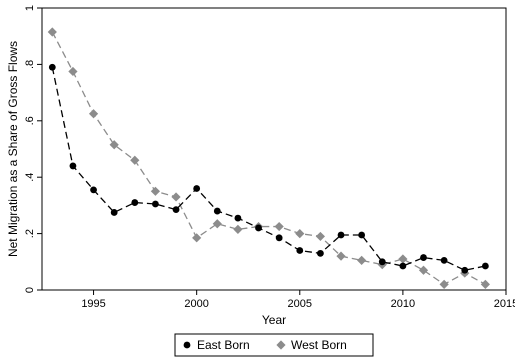 The width and height of the screenshot is (515, 360). I want to click on point-west-born-2001, so click(217, 224).